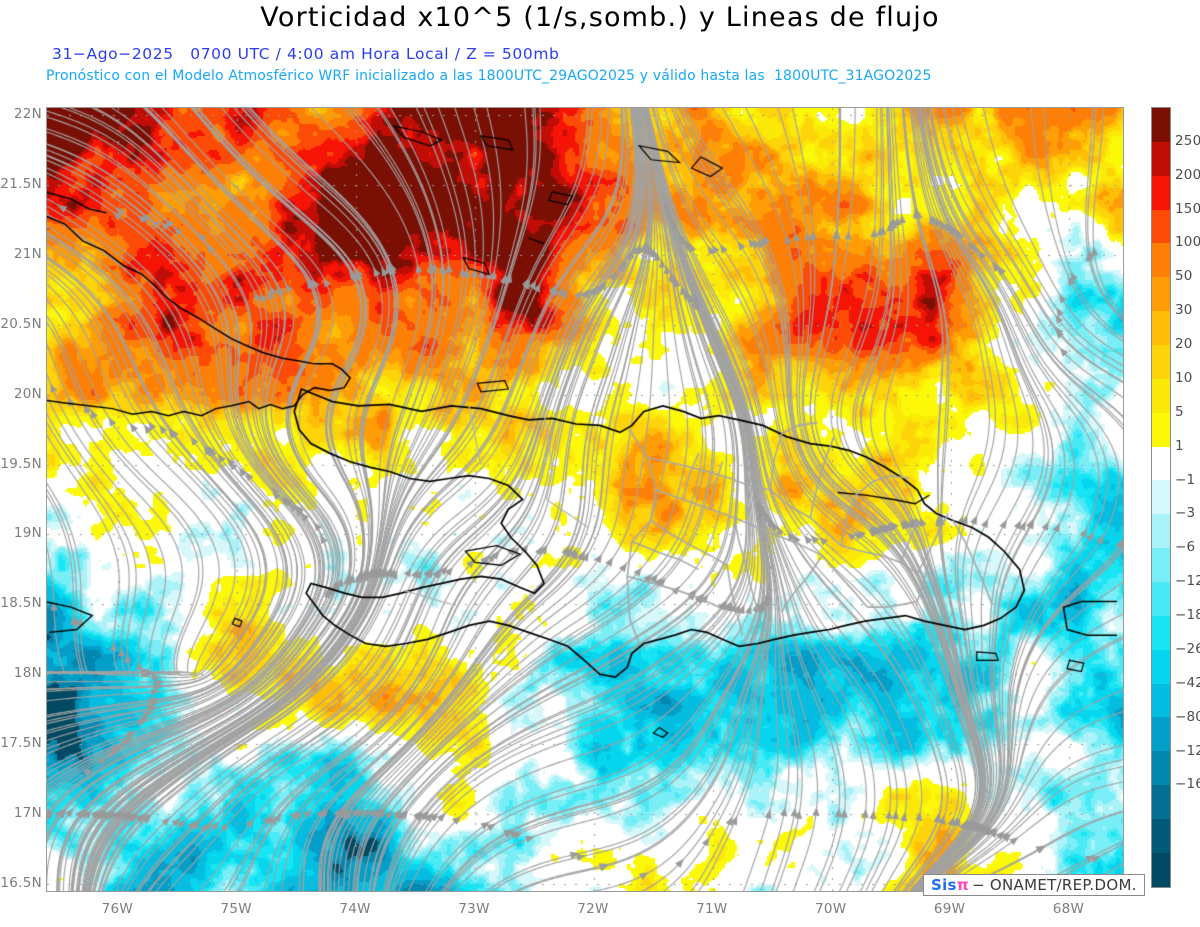 This screenshot has width=1200, height=927. Describe the element at coordinates (236, 909) in the screenshot. I see `x-tick-label: 75W` at that location.